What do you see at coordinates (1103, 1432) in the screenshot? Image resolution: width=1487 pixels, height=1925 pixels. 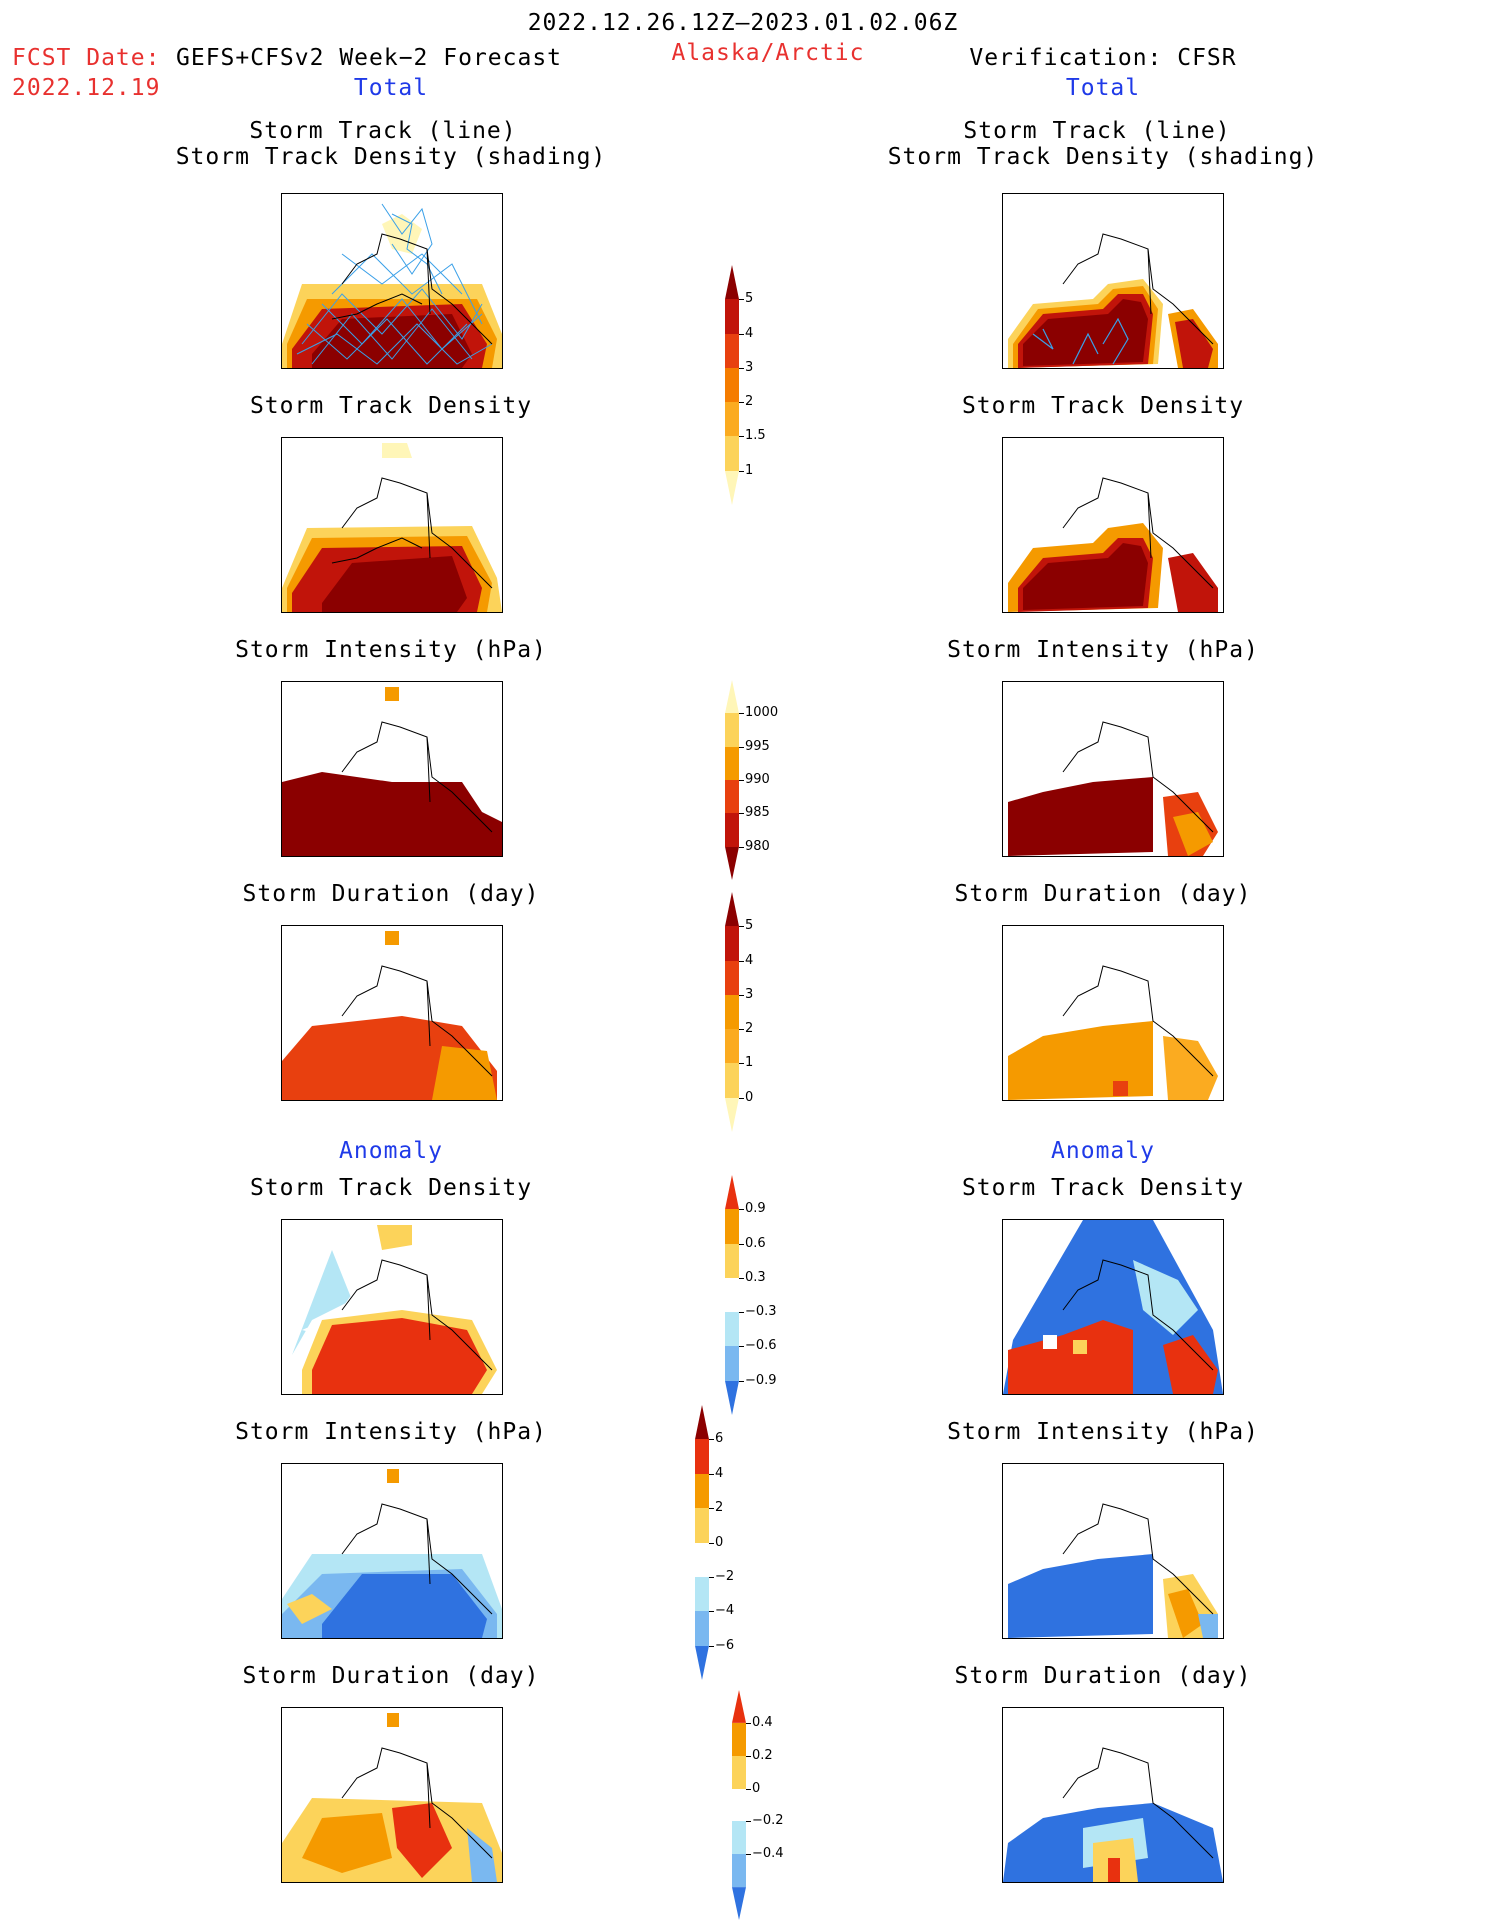 I see `right-anom-intensity-title: Storm Intensity (hPa)` at bounding box center [1103, 1432].